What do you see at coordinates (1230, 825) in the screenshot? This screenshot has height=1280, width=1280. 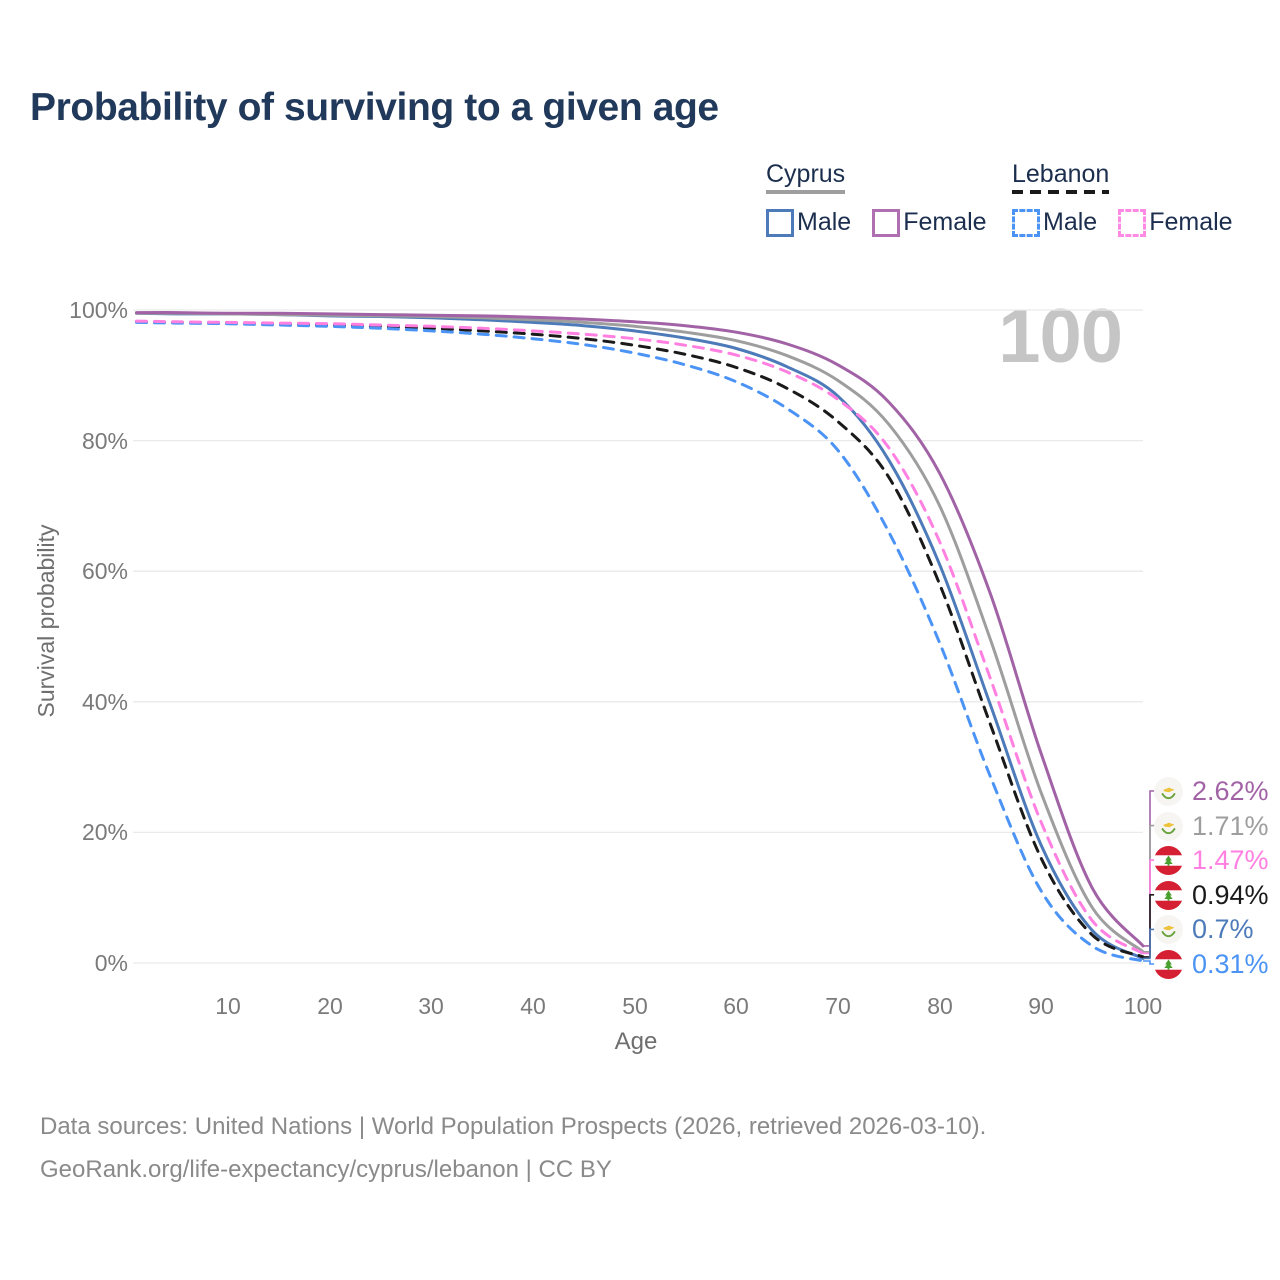 I see `end-label-value: 1.71%` at bounding box center [1230, 825].